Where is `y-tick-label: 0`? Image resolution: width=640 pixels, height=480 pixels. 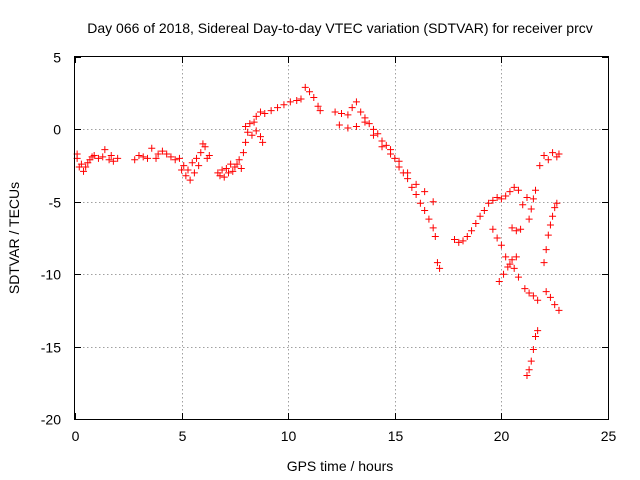
y-tick-label: 0 is located at coordinates (57, 130).